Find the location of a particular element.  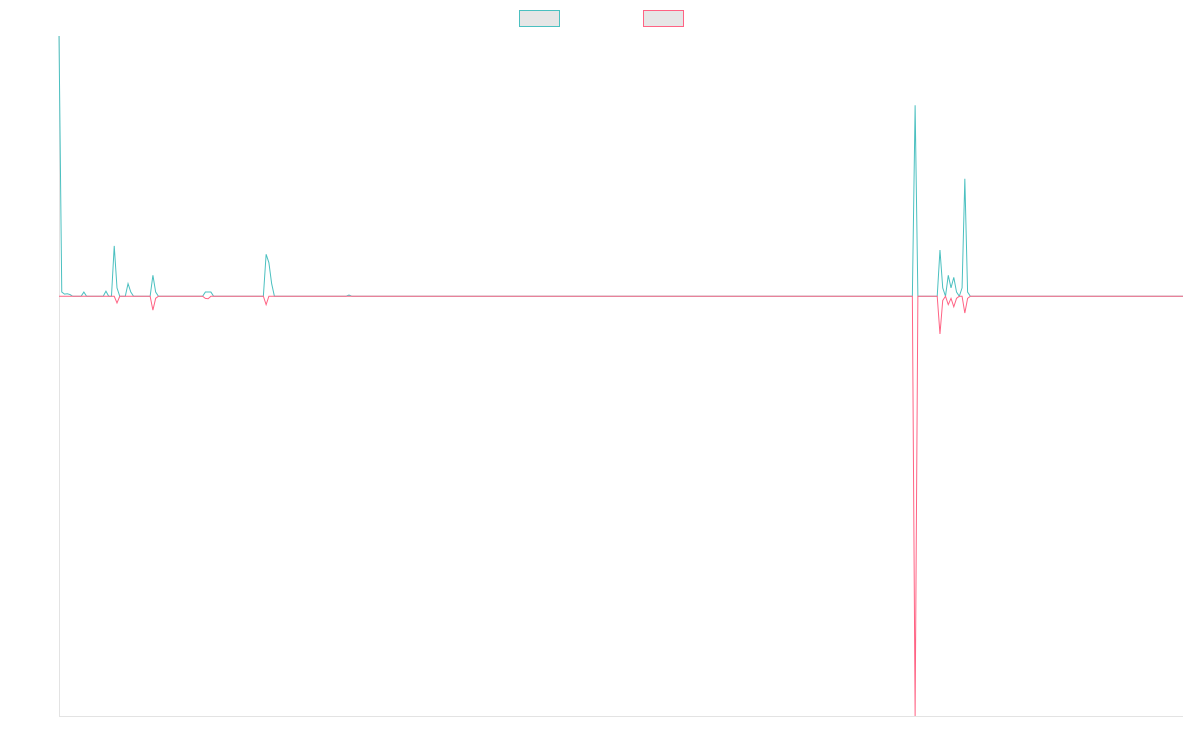

legend is located at coordinates (601, 18).